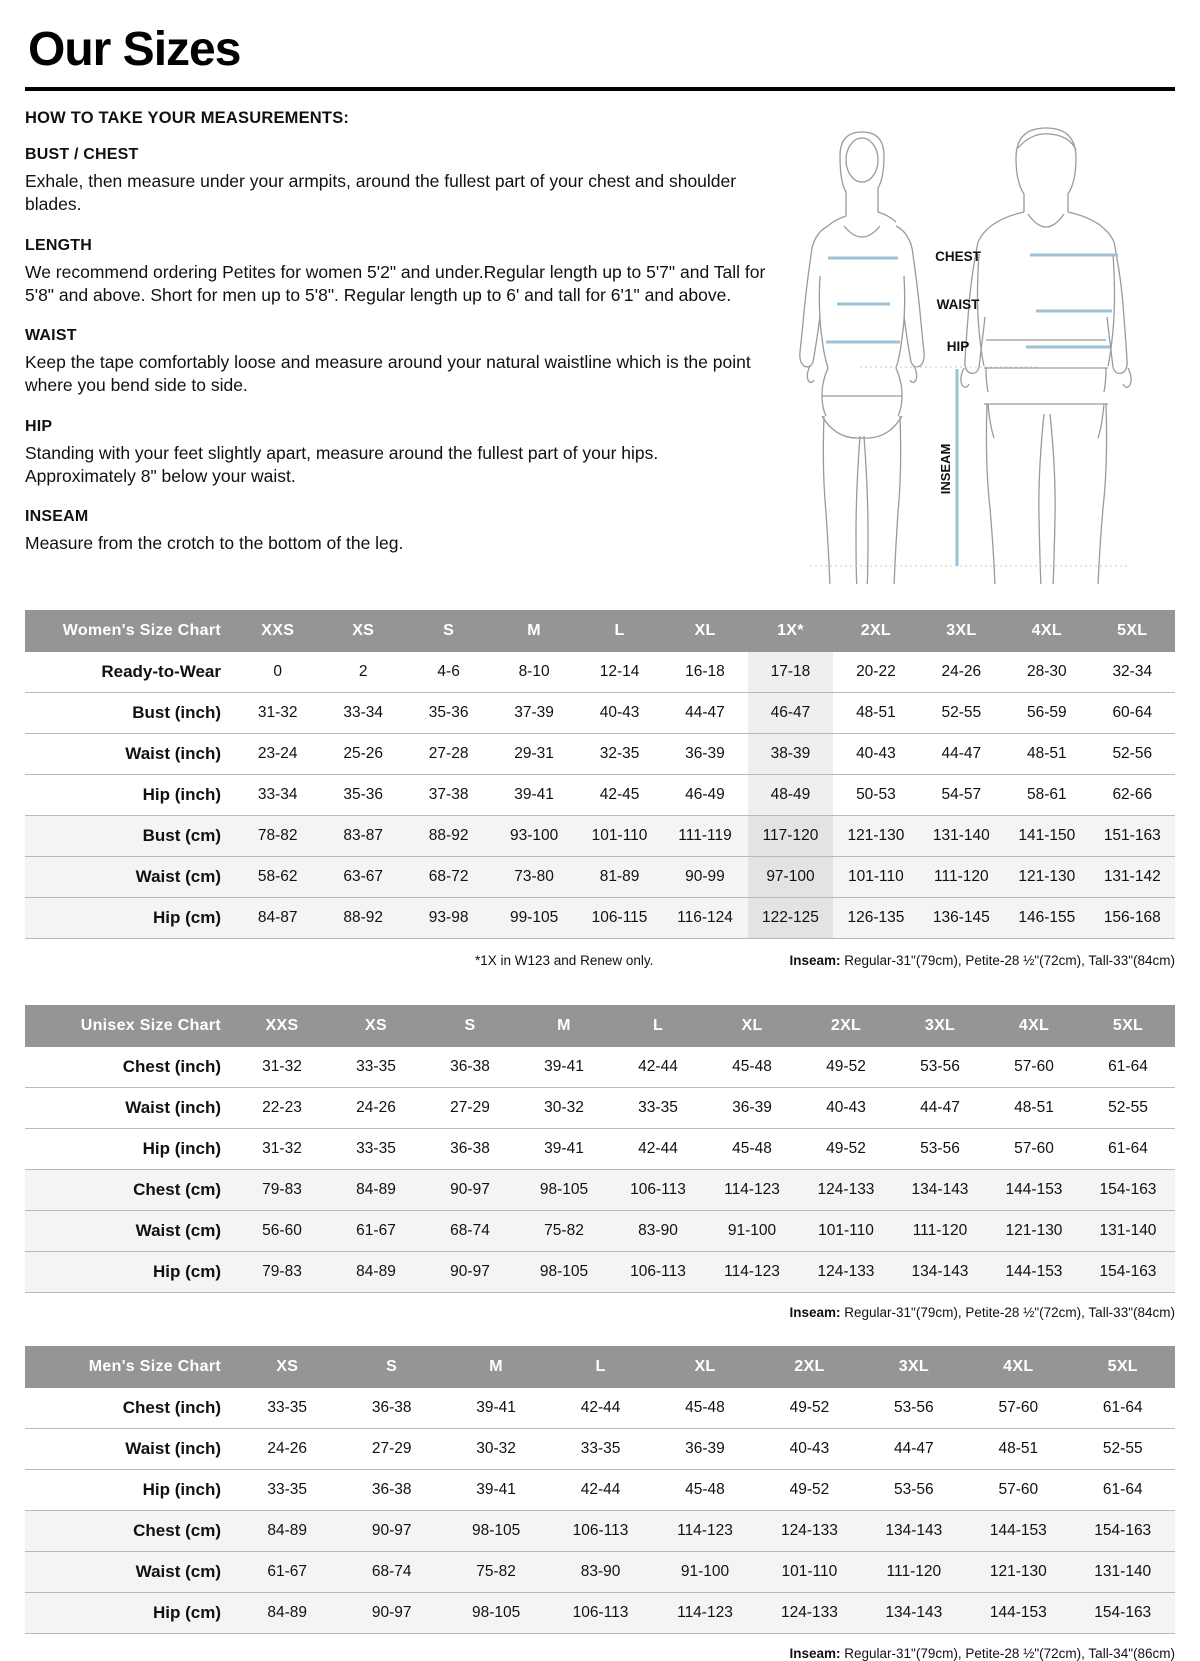 Image resolution: width=1200 pixels, height=1661 pixels. I want to click on figures-svg: CHEST WAIST HIP INSEAM, so click(965, 355).